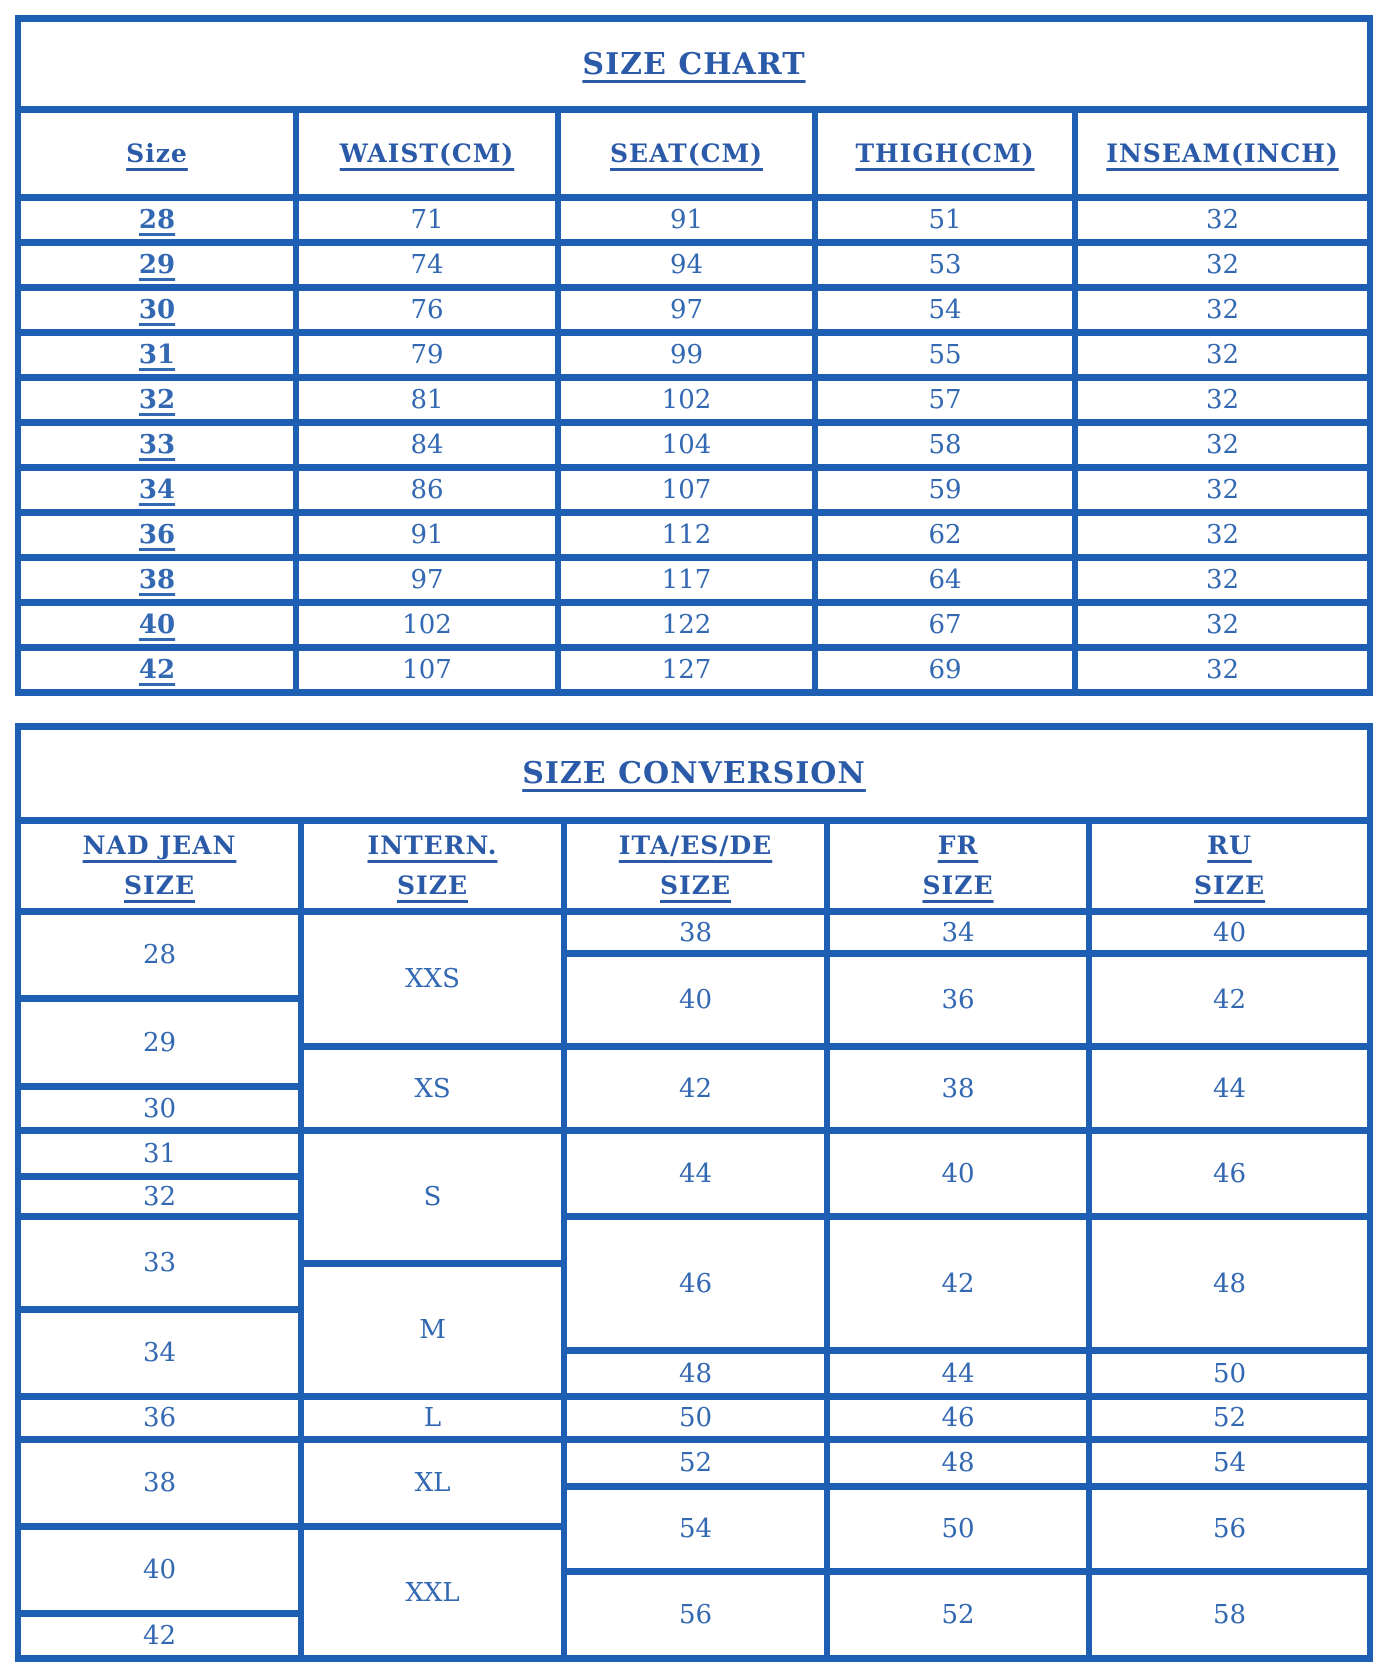  I want to click on column-header-inseam: INSEAM(INCH), so click(1222, 153).